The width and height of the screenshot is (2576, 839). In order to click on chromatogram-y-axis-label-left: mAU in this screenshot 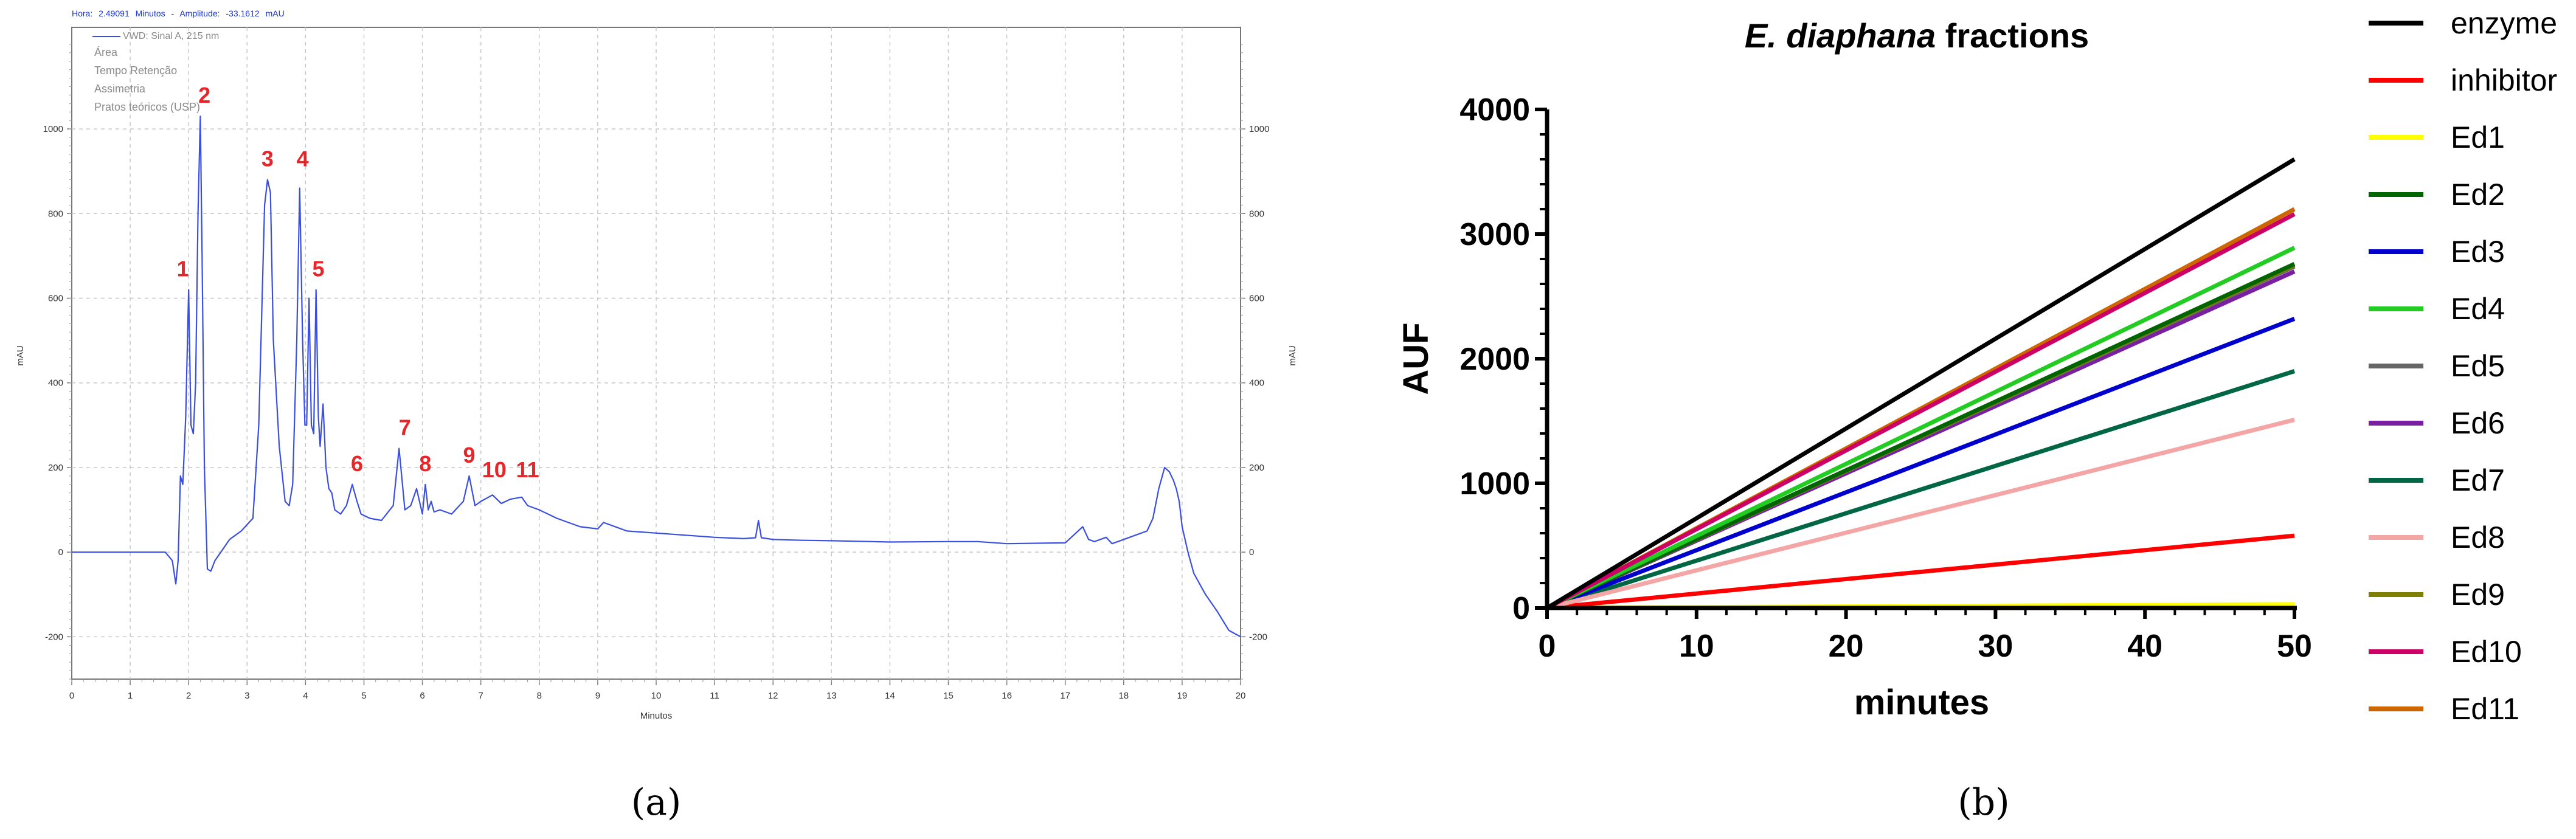, I will do `click(20, 355)`.